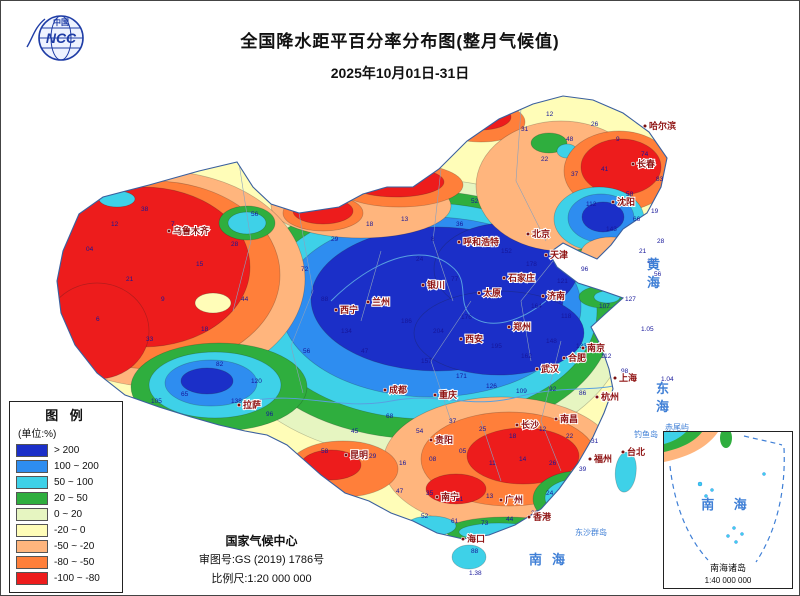  I want to click on station-value: 9, so click(618, 139).